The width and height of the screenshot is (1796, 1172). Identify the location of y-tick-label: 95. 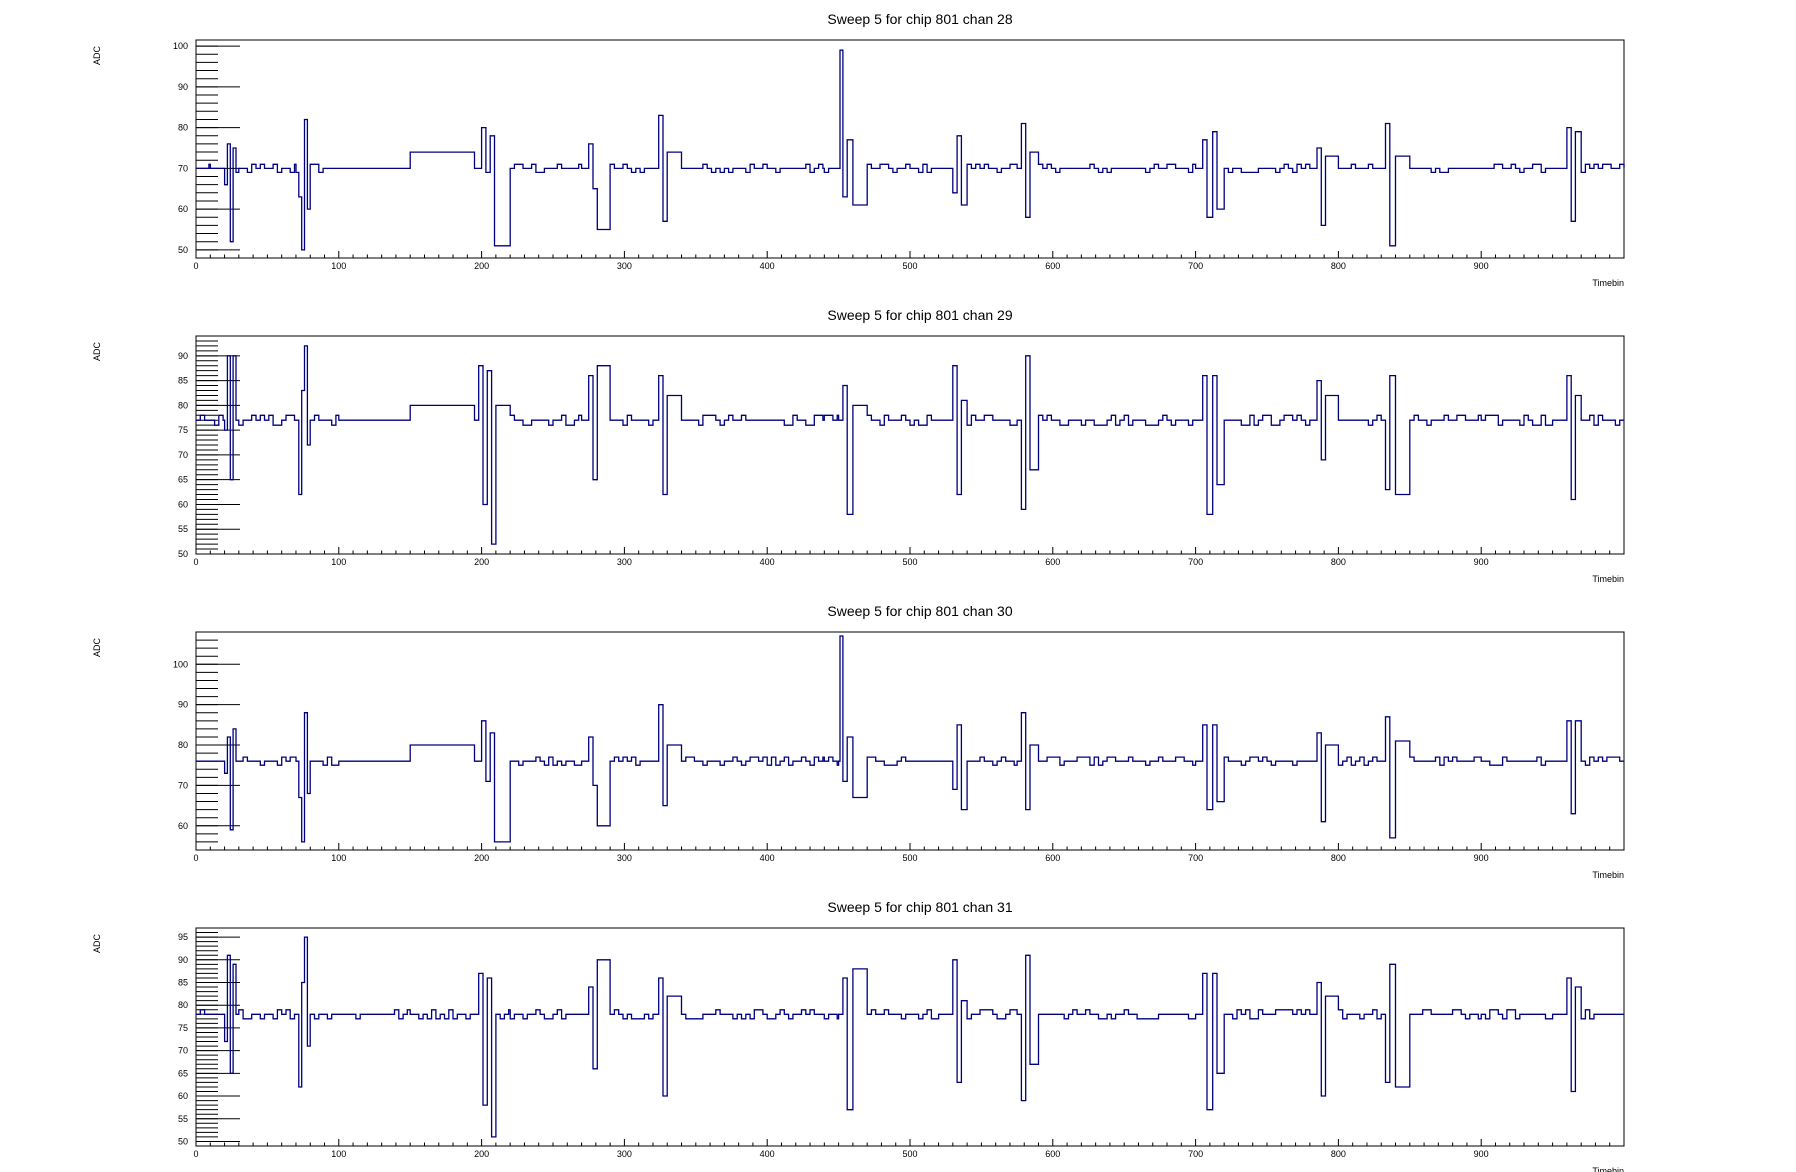
(183, 937).